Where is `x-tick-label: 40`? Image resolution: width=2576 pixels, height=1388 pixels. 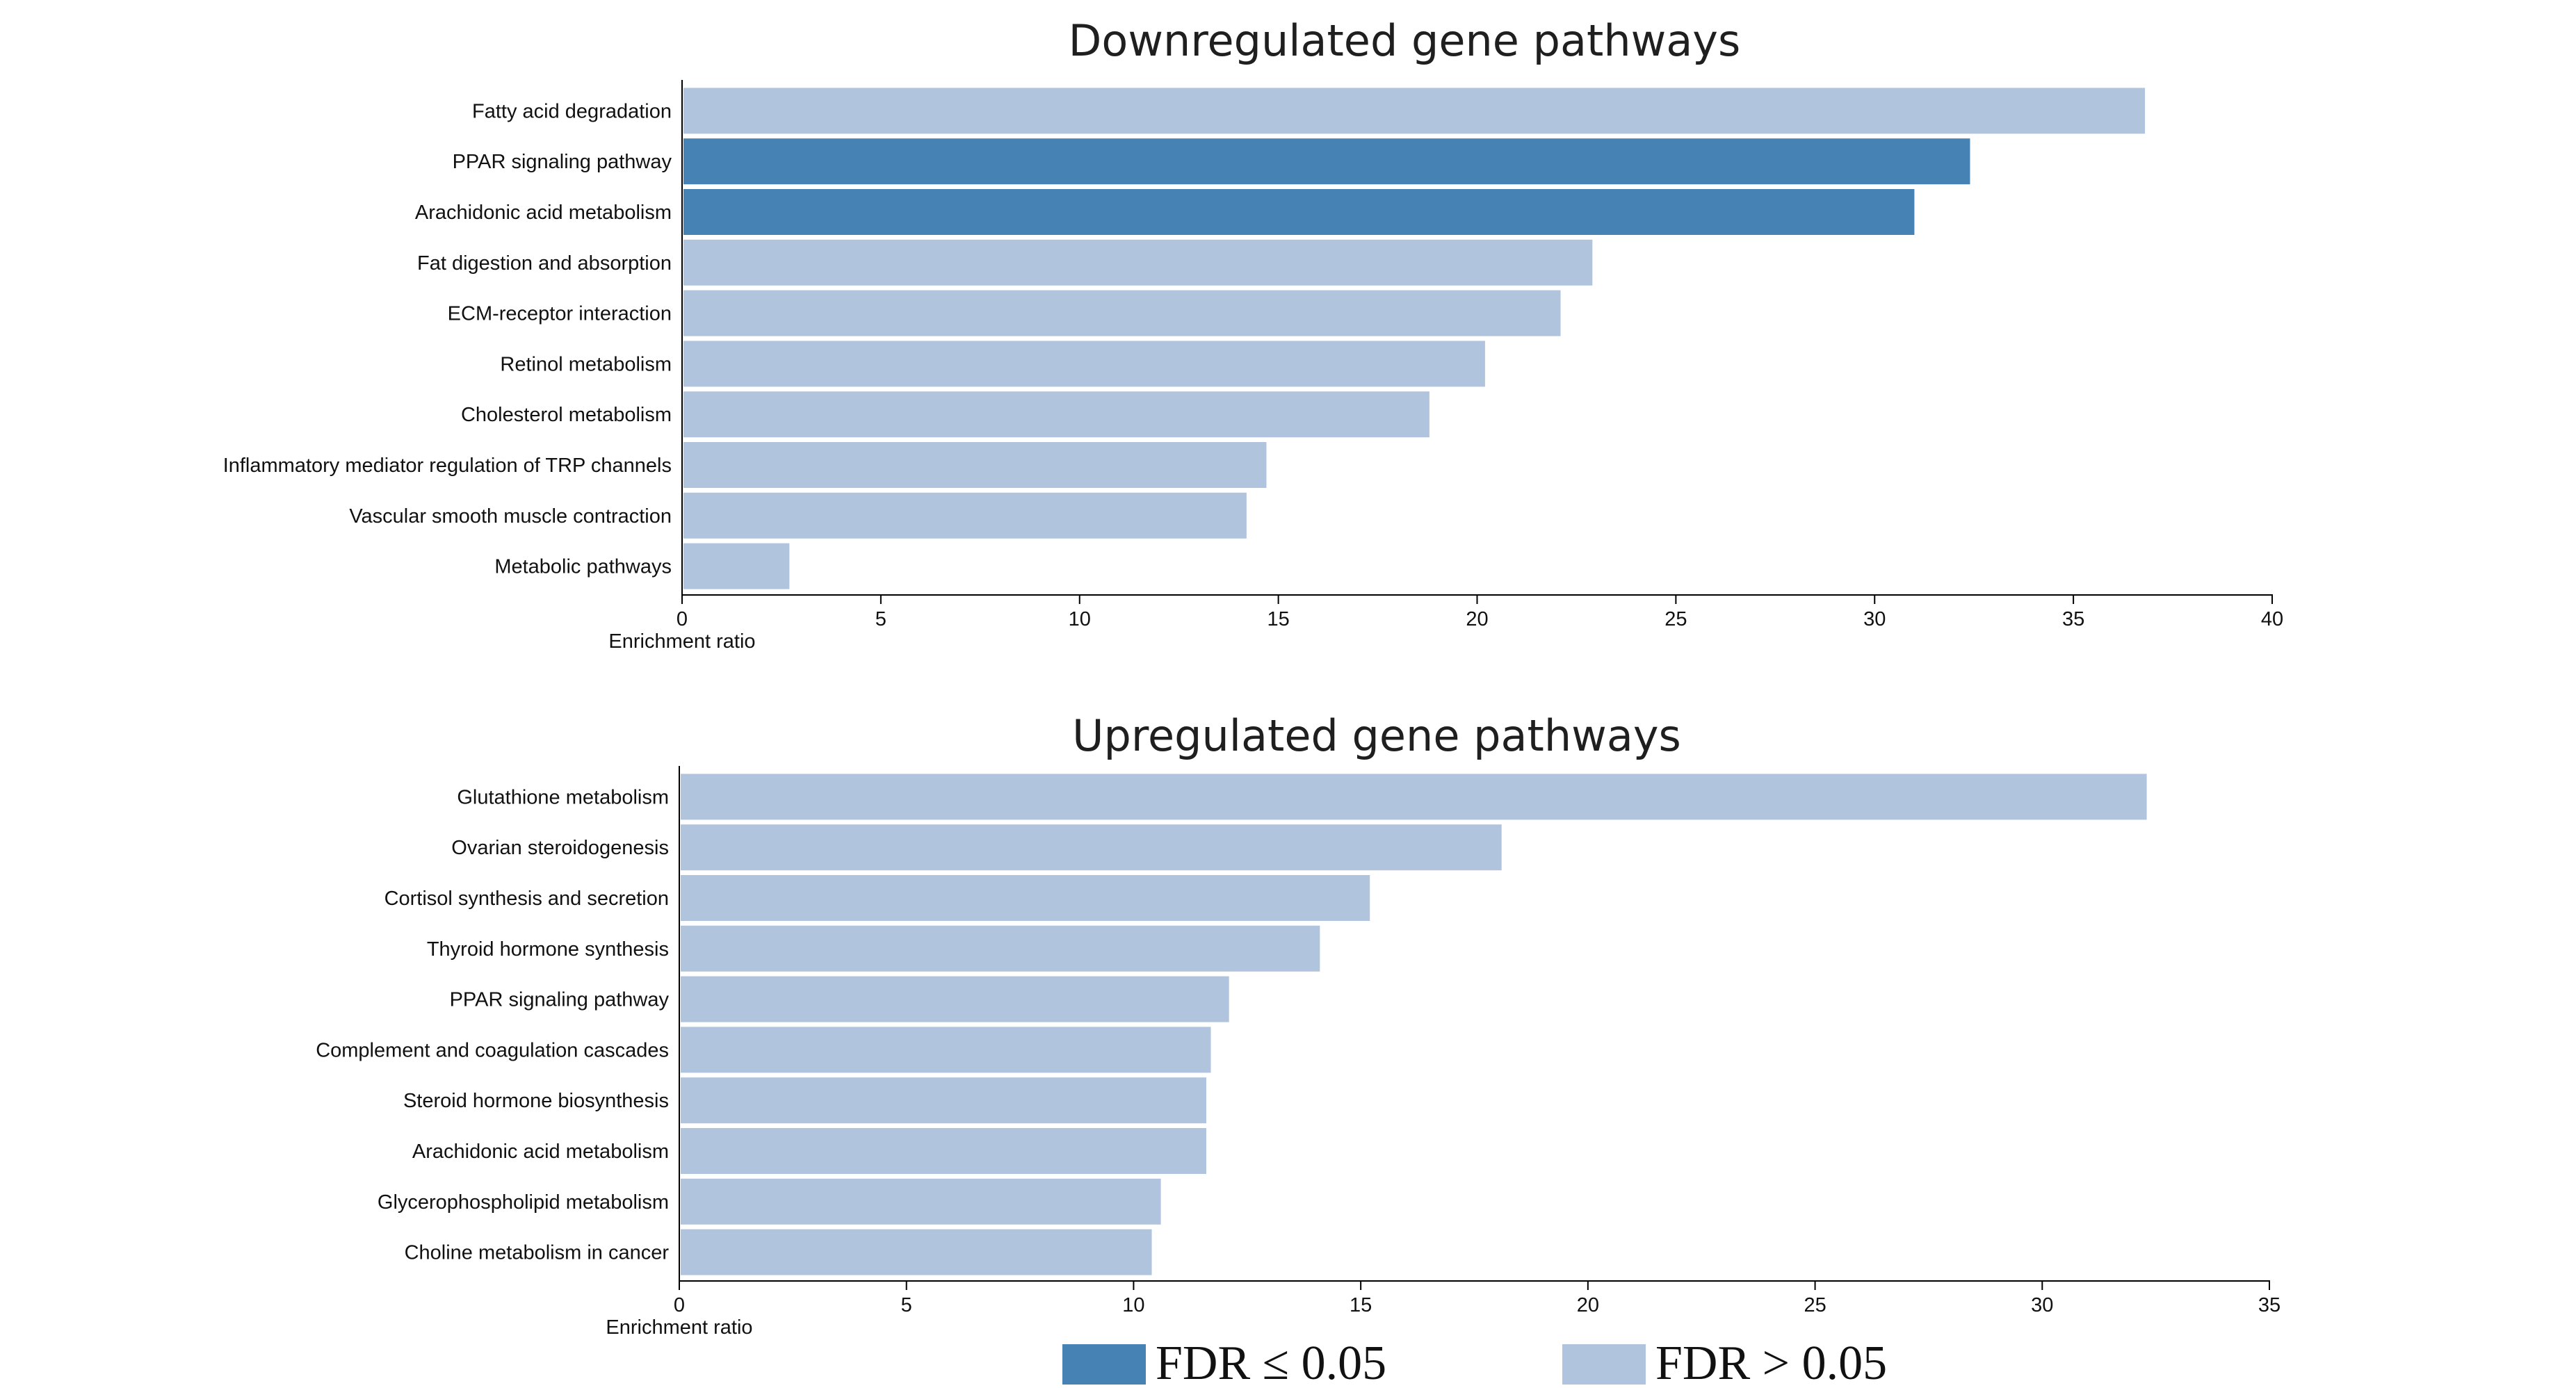 x-tick-label: 40 is located at coordinates (2272, 619).